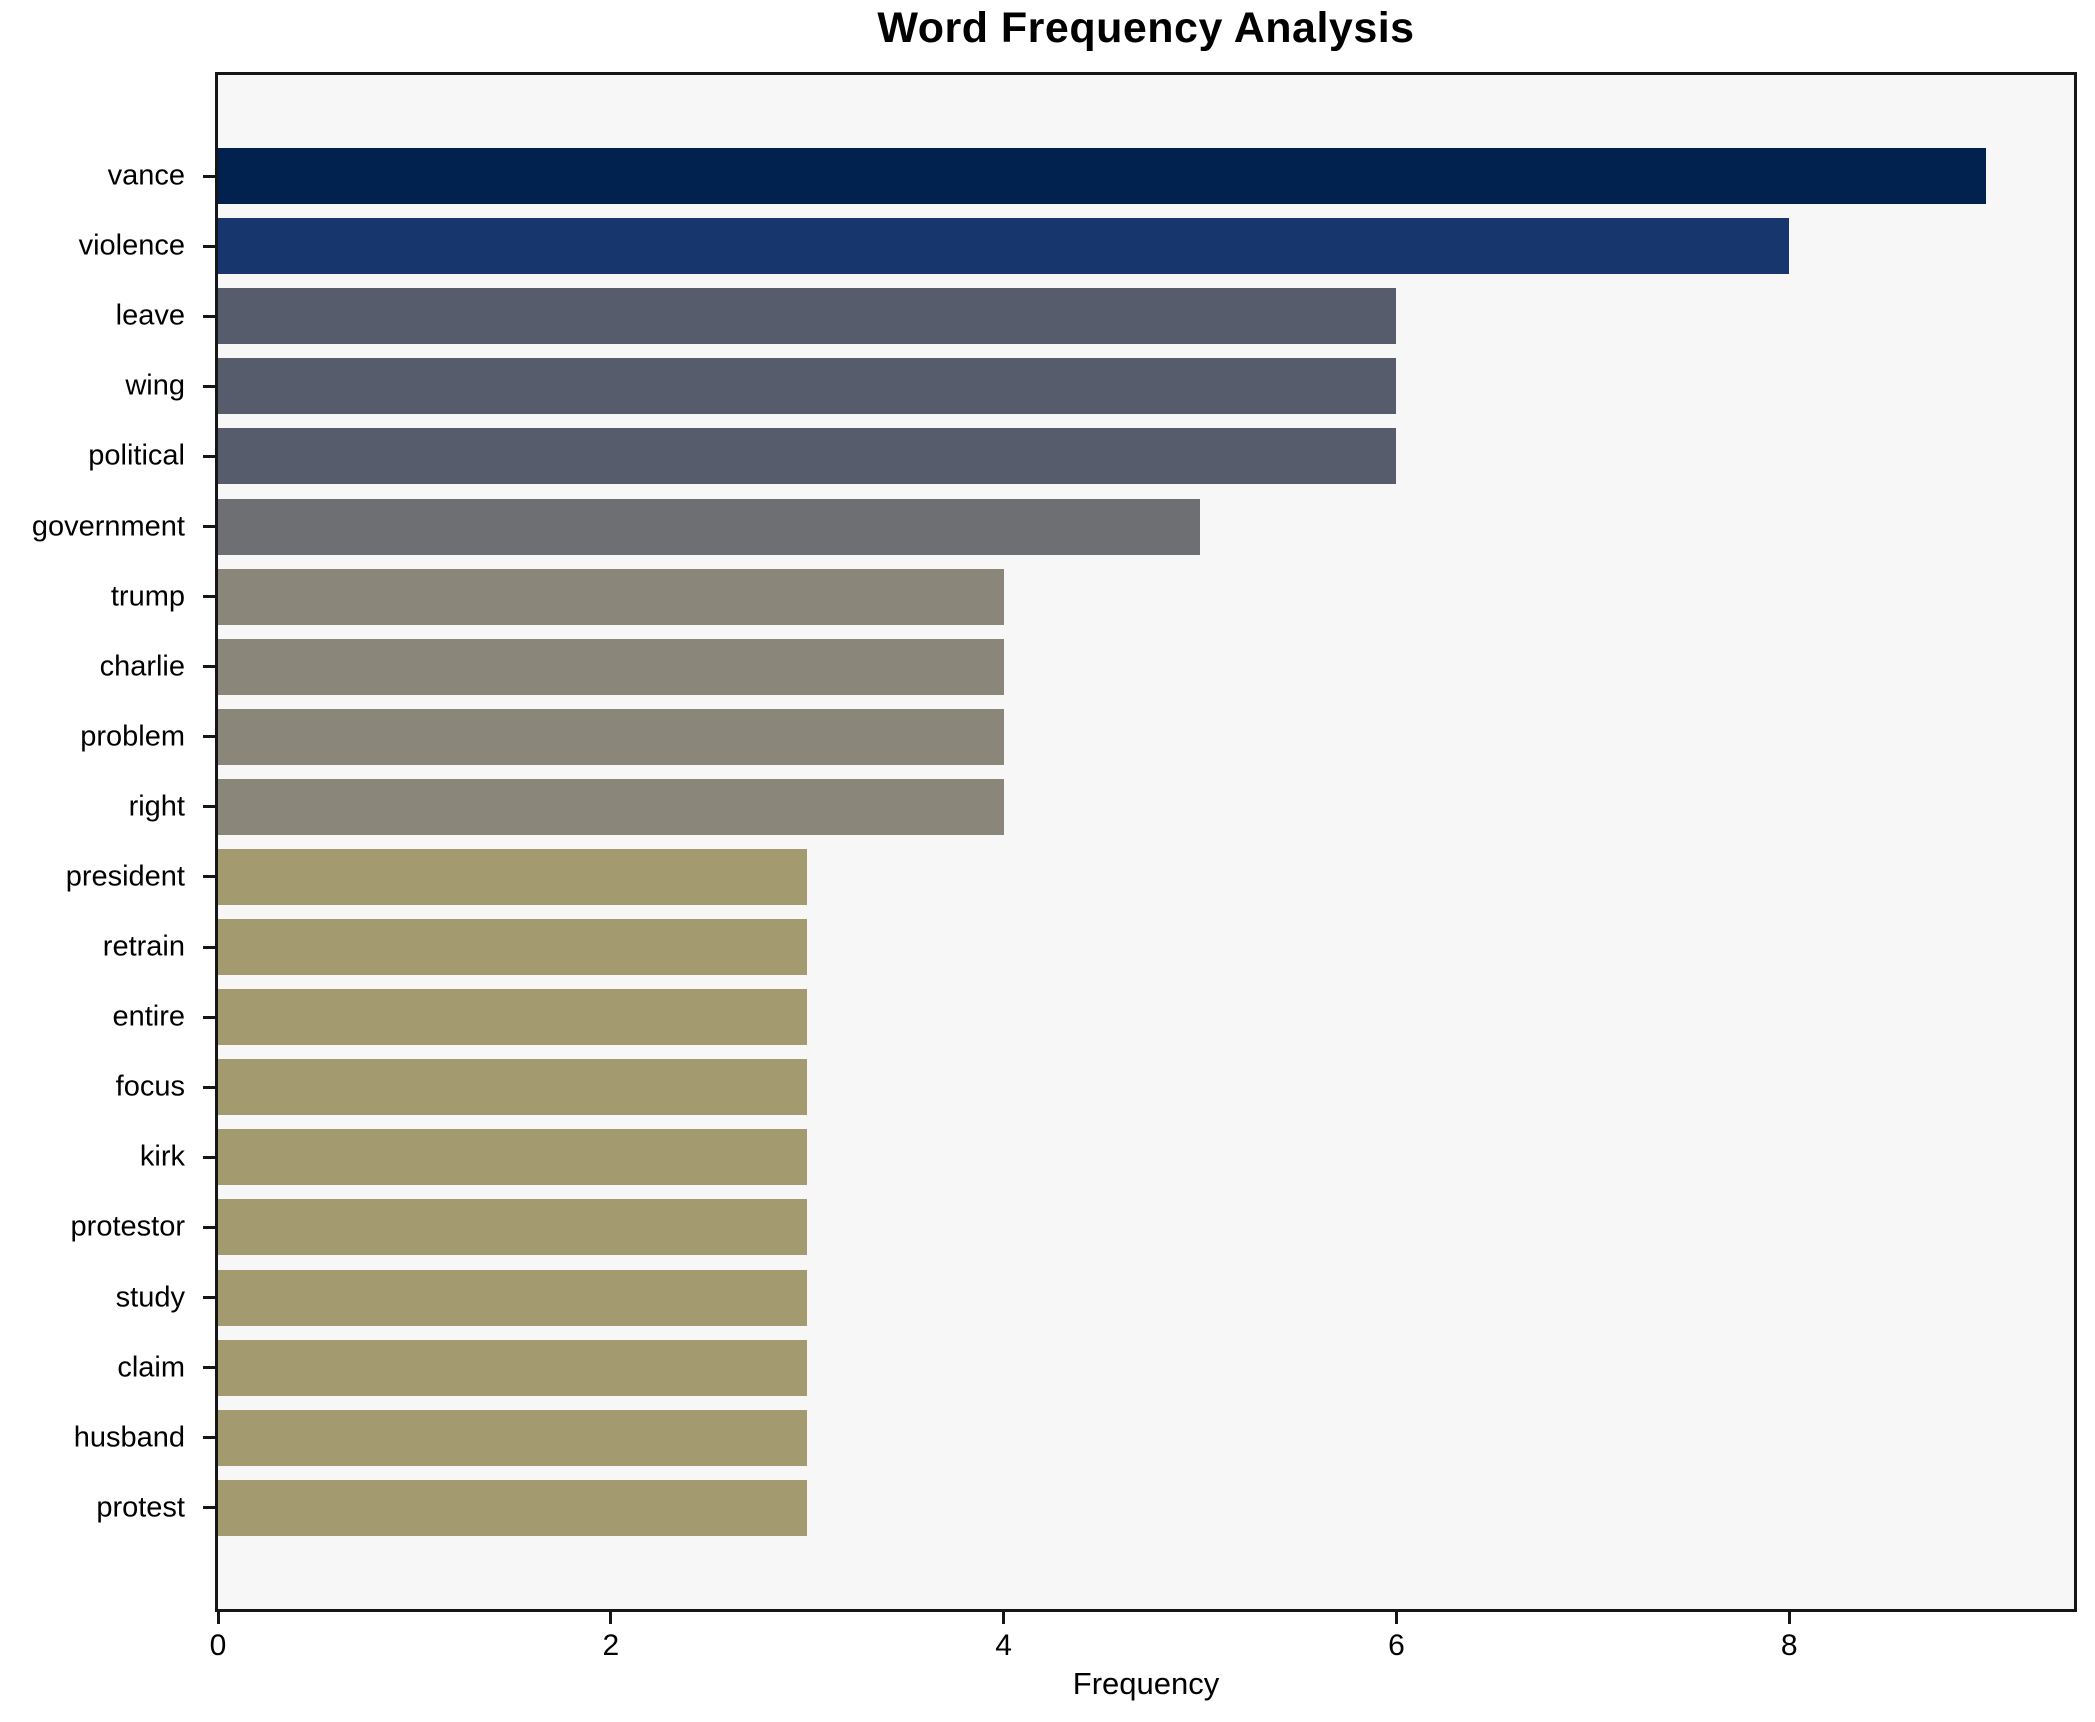  Describe the element at coordinates (150, 315) in the screenshot. I see `y-tick-label: leave` at that location.